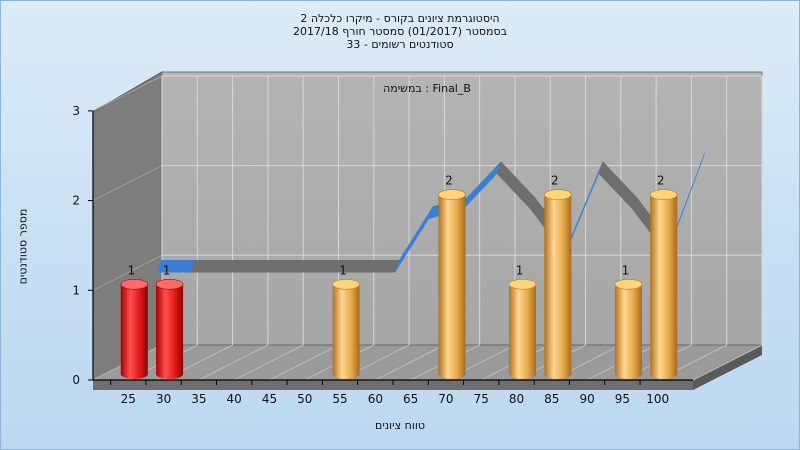 This screenshot has width=800, height=450. I want to click on y-tick-label: 1, so click(76, 290).